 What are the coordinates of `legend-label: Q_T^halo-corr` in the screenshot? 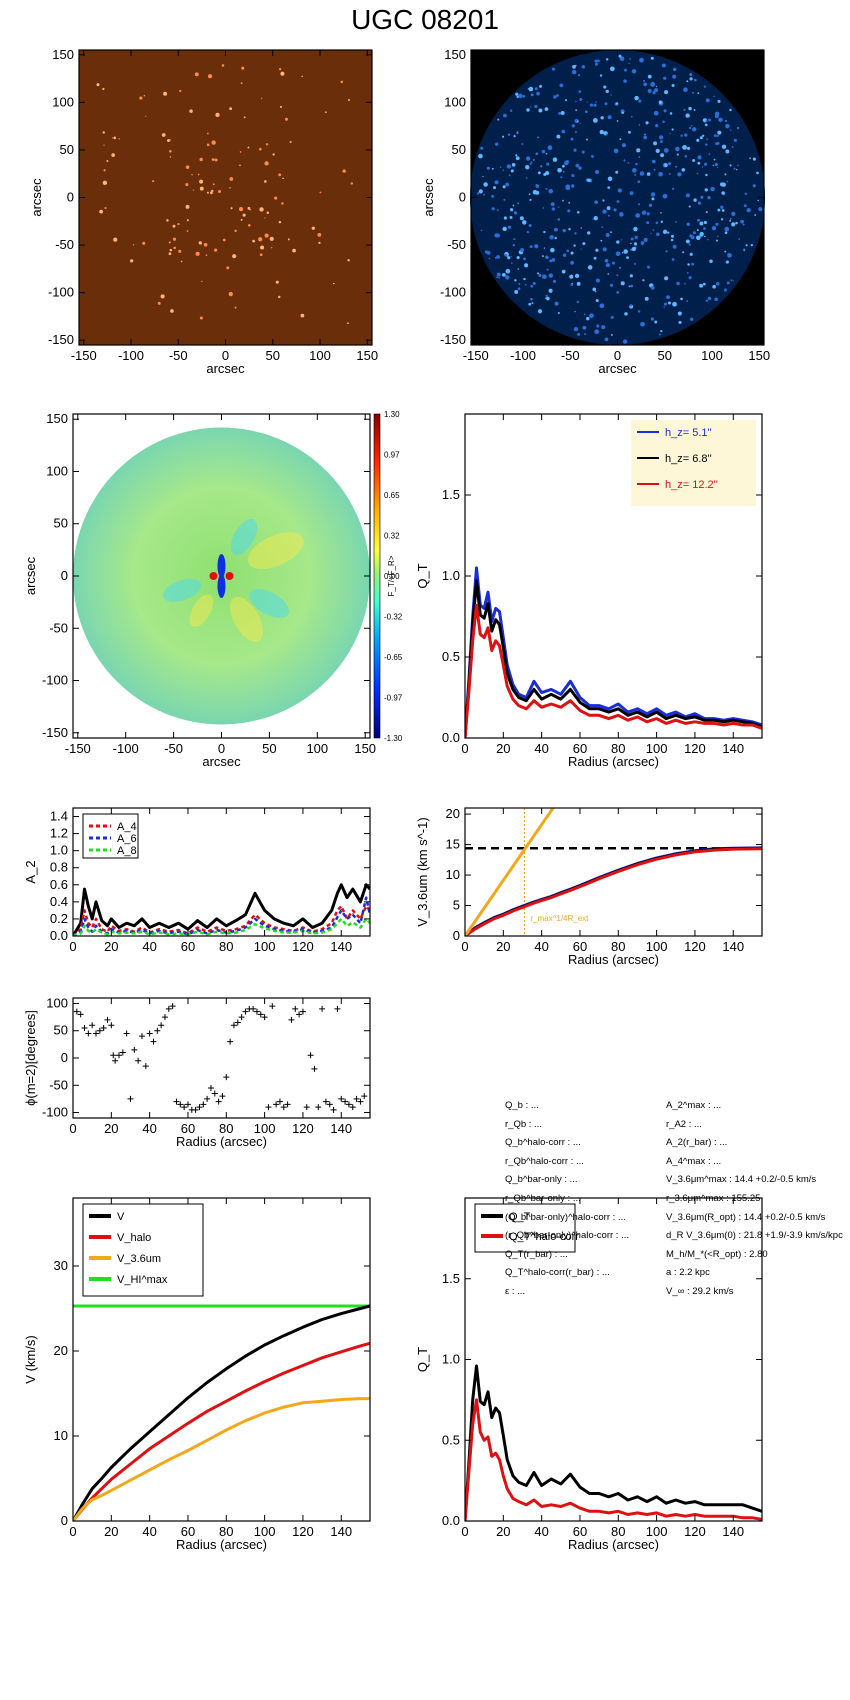 It's located at (544, 1237).